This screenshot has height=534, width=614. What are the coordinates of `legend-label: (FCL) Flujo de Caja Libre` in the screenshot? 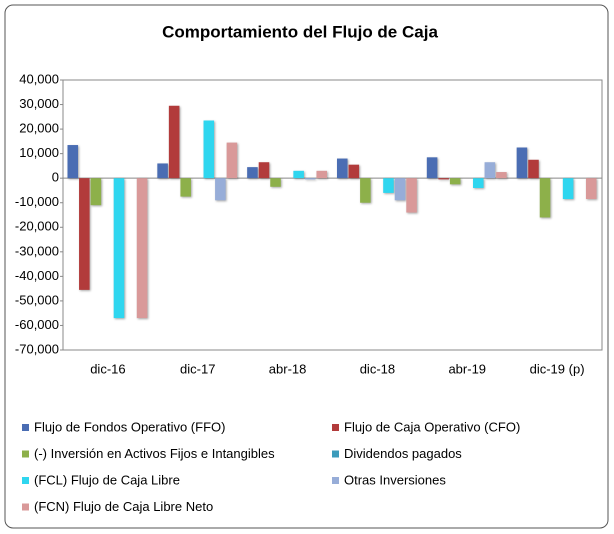 It's located at (107, 479).